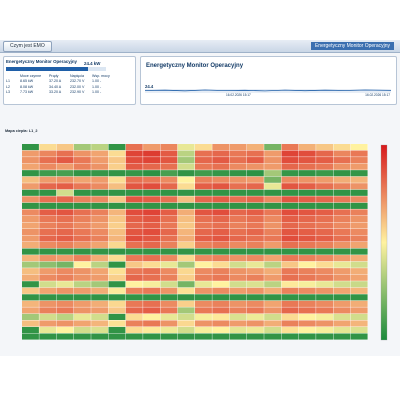 The image size is (400, 400). Describe the element at coordinates (55, 91) in the screenshot. I see `summary-cell: 33.20 A` at that location.